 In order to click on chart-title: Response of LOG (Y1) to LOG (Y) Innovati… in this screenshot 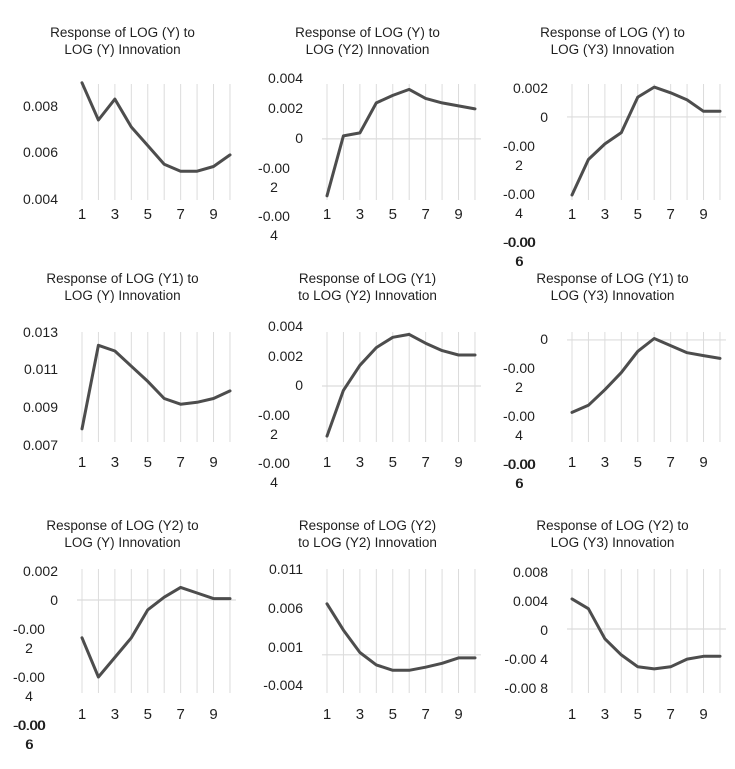, I will do `click(122, 287)`.